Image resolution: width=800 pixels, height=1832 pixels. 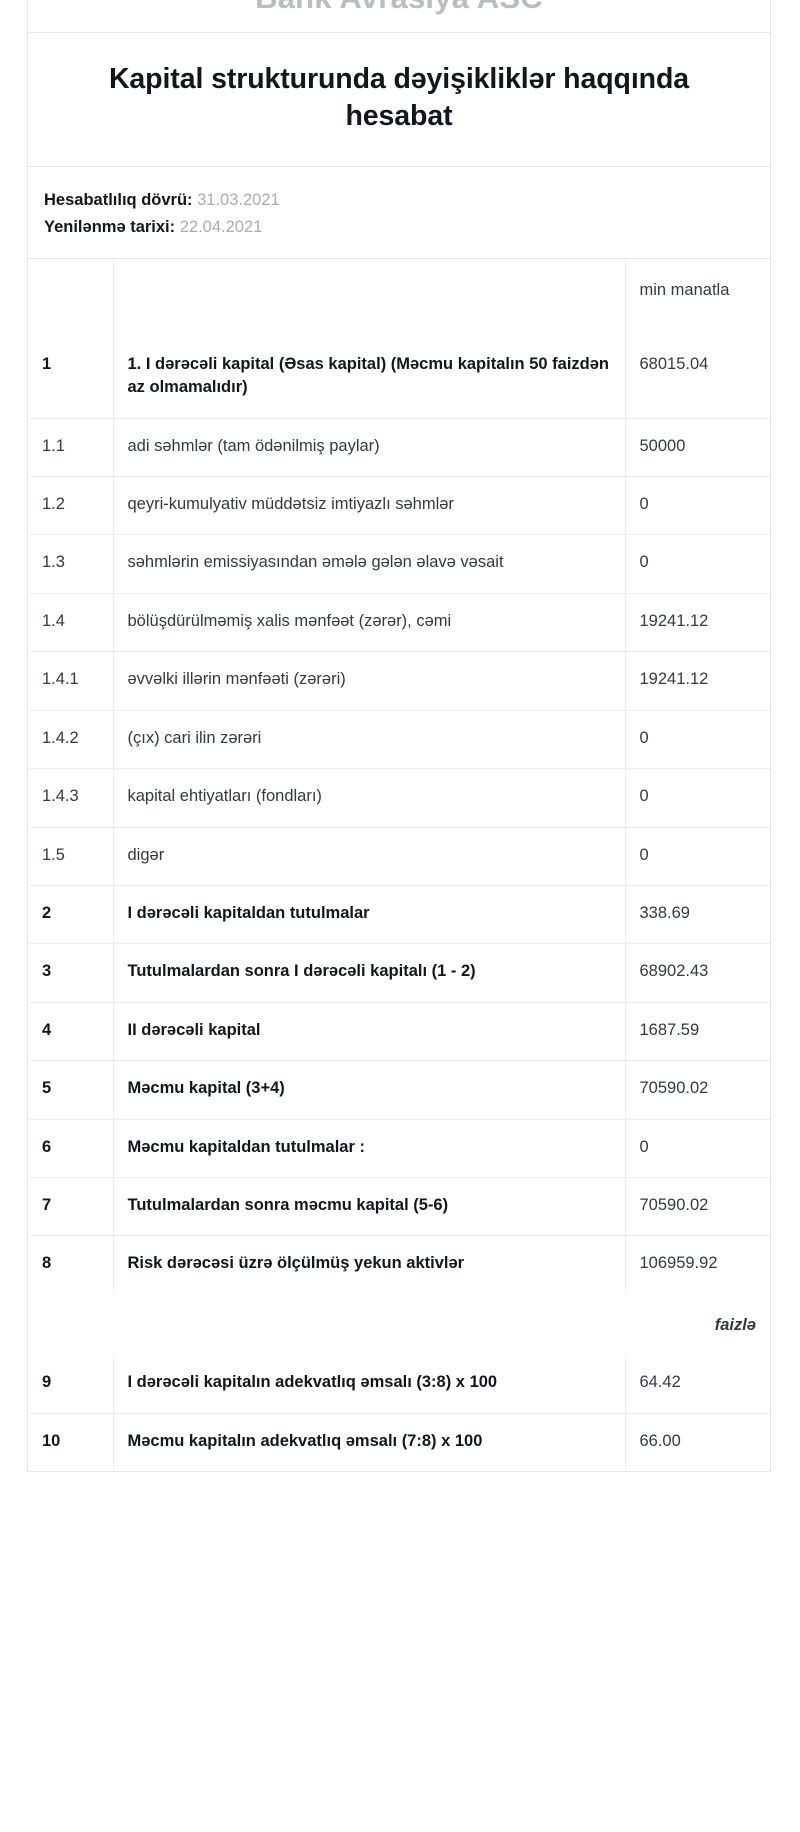 I want to click on header-blank-num, so click(x=71, y=298).